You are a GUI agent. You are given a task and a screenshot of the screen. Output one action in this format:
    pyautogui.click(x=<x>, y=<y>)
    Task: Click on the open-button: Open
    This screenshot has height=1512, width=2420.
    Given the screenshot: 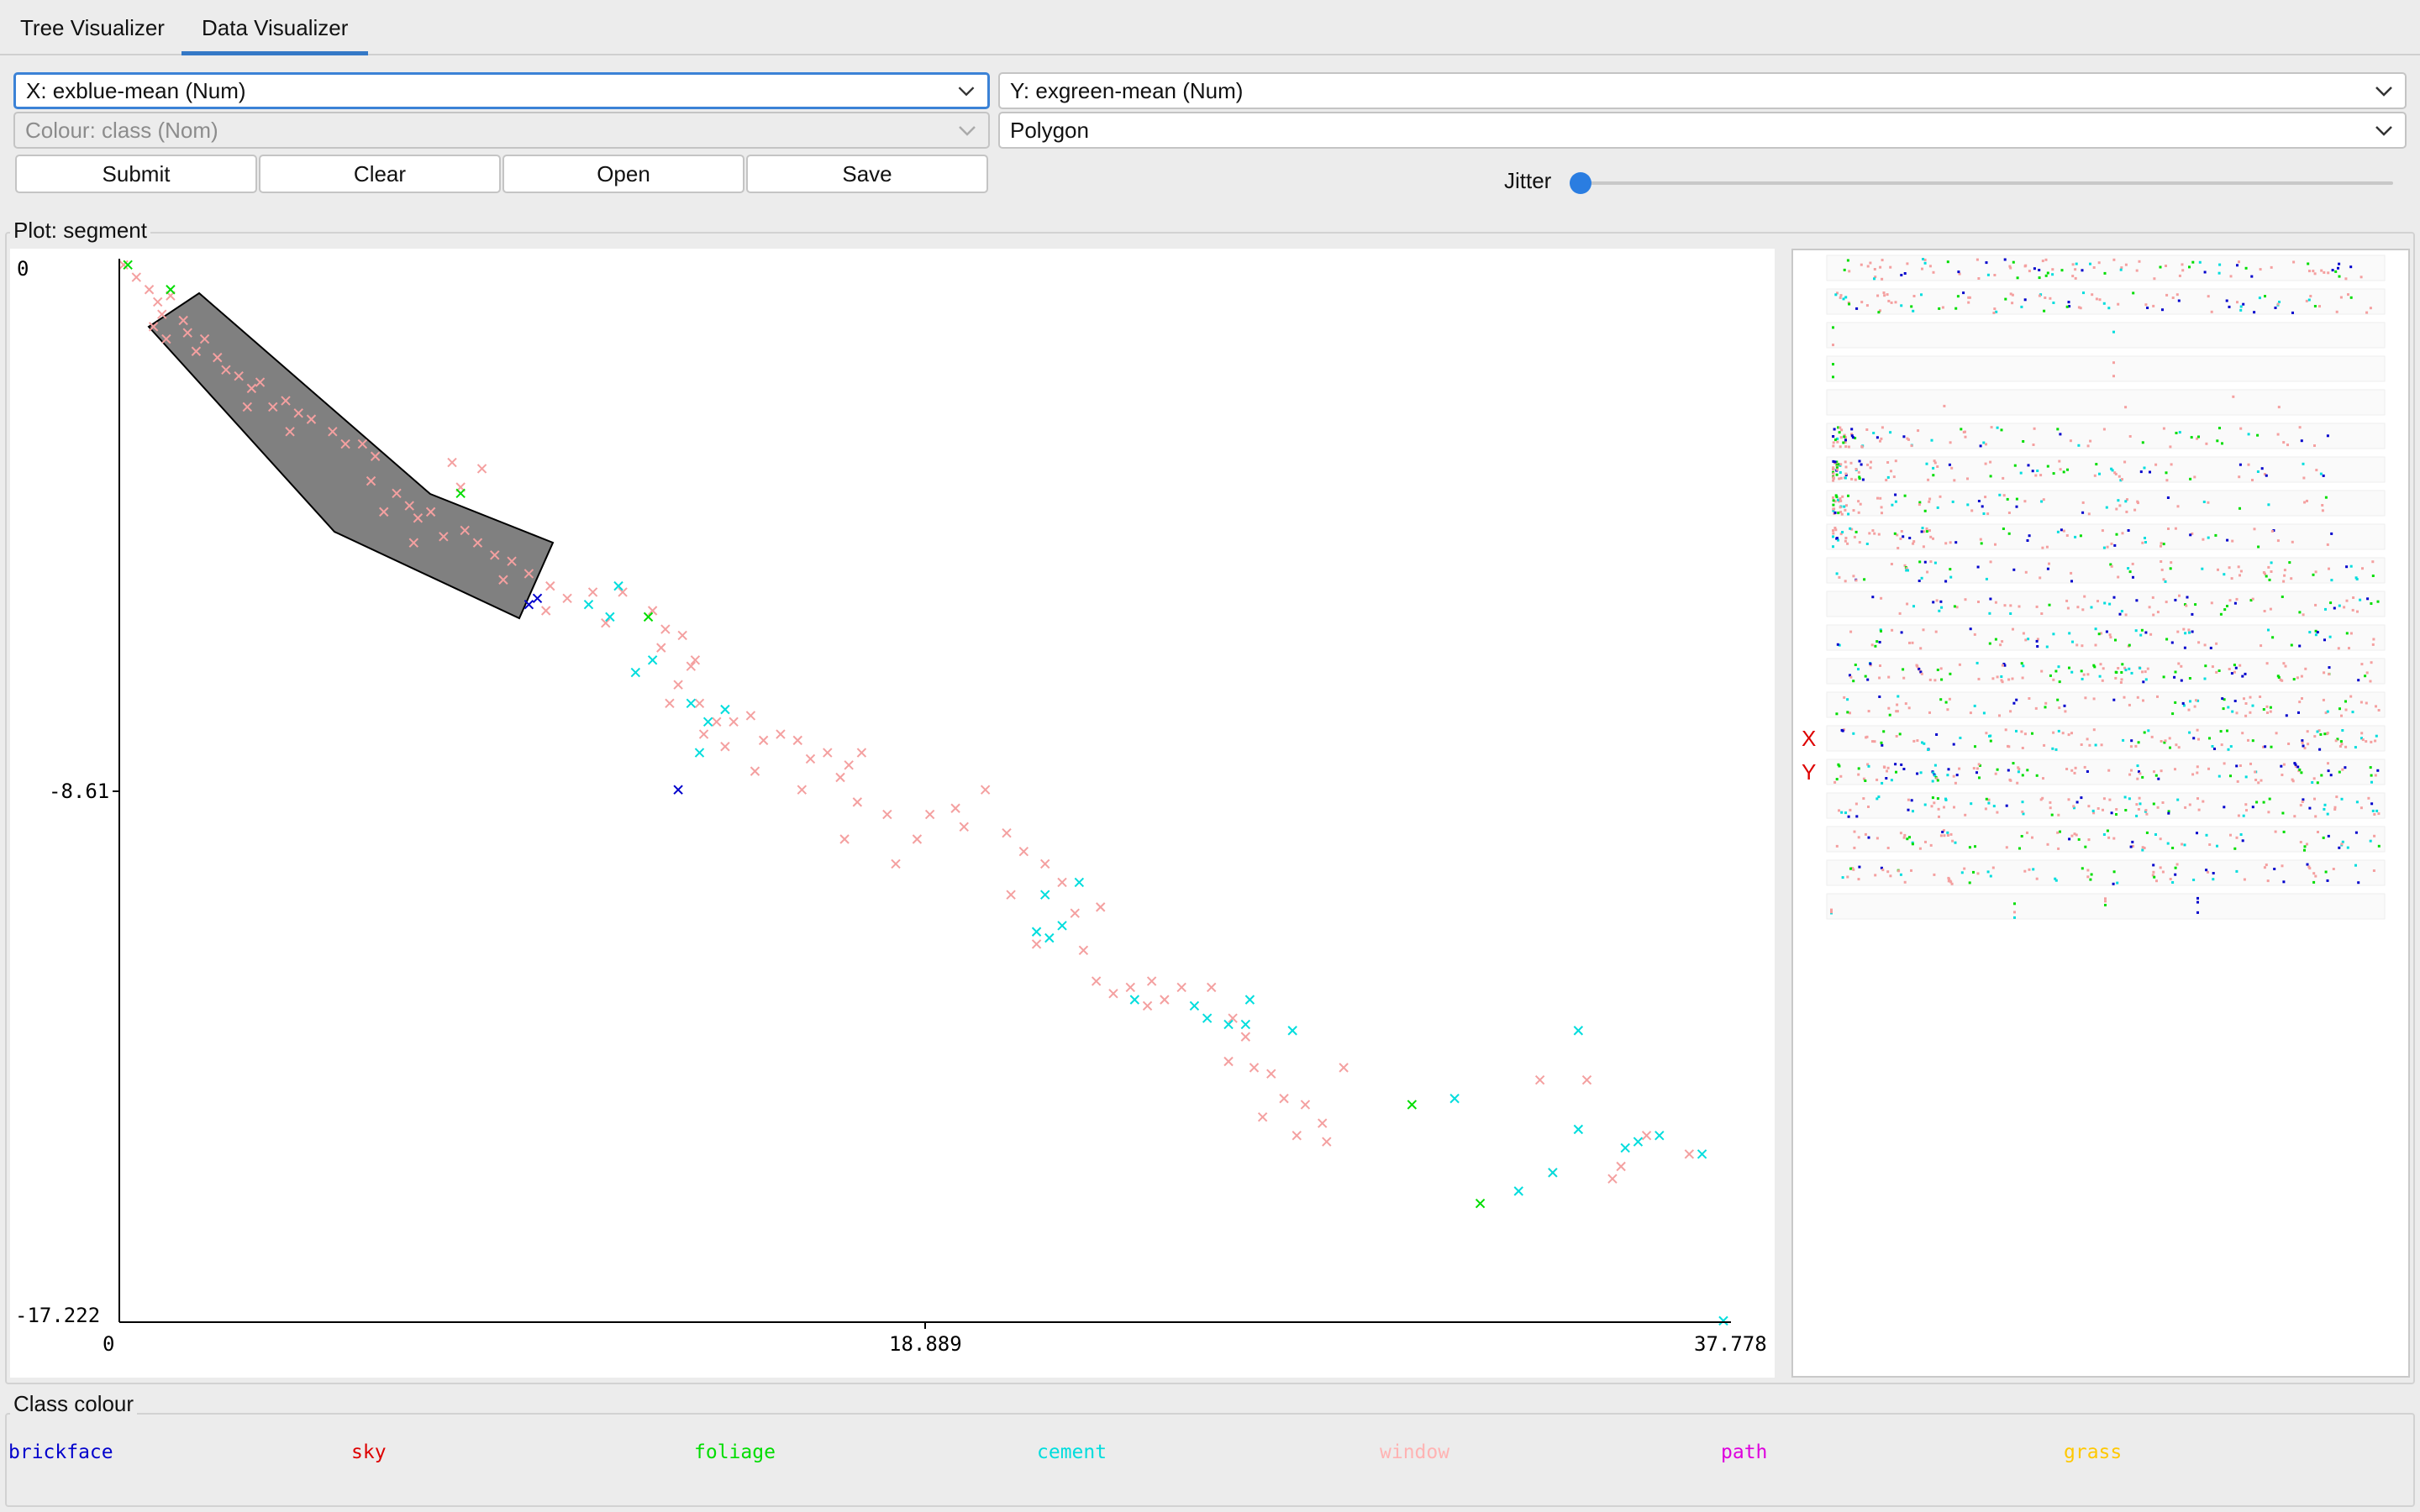 What is the action you would take?
    pyautogui.click(x=623, y=174)
    